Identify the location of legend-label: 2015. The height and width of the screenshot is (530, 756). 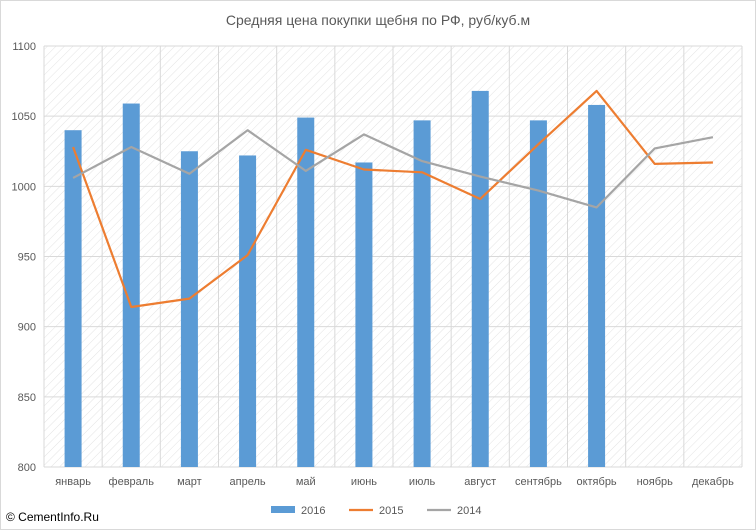
(391, 511).